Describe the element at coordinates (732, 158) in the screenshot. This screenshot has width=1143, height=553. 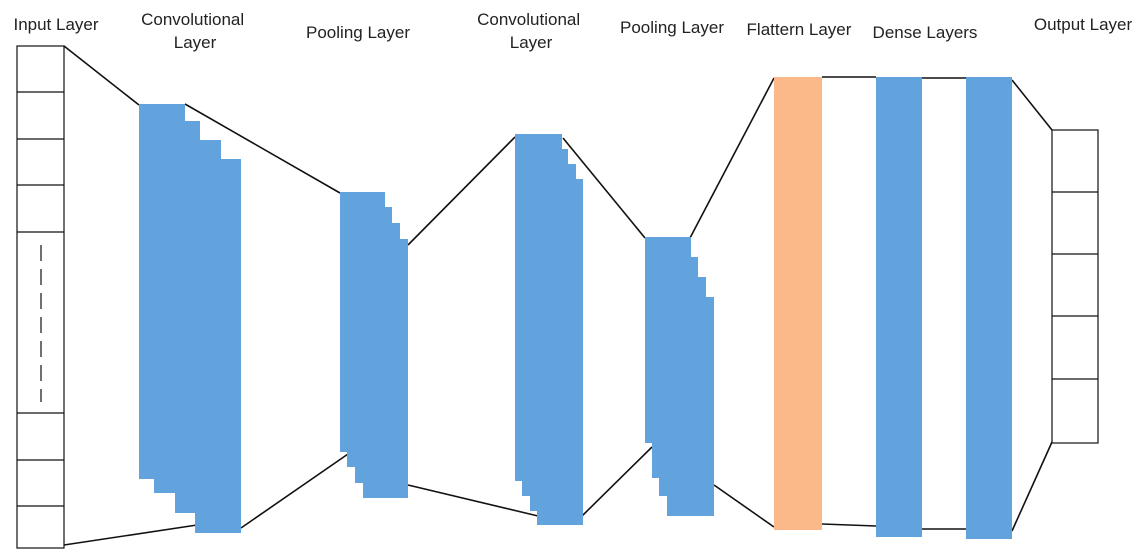
I see `connector-pool2-flatten-top` at that location.